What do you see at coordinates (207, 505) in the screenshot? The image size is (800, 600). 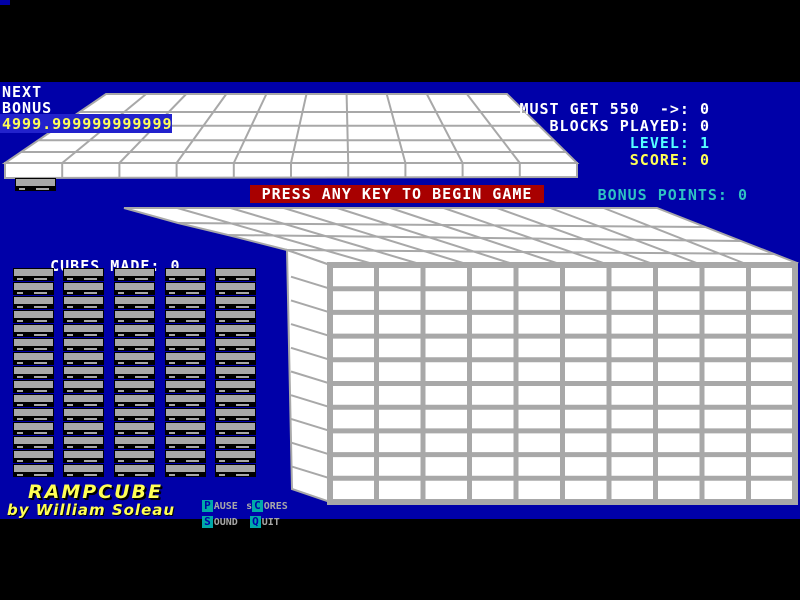 I see `hotkey-p: P` at bounding box center [207, 505].